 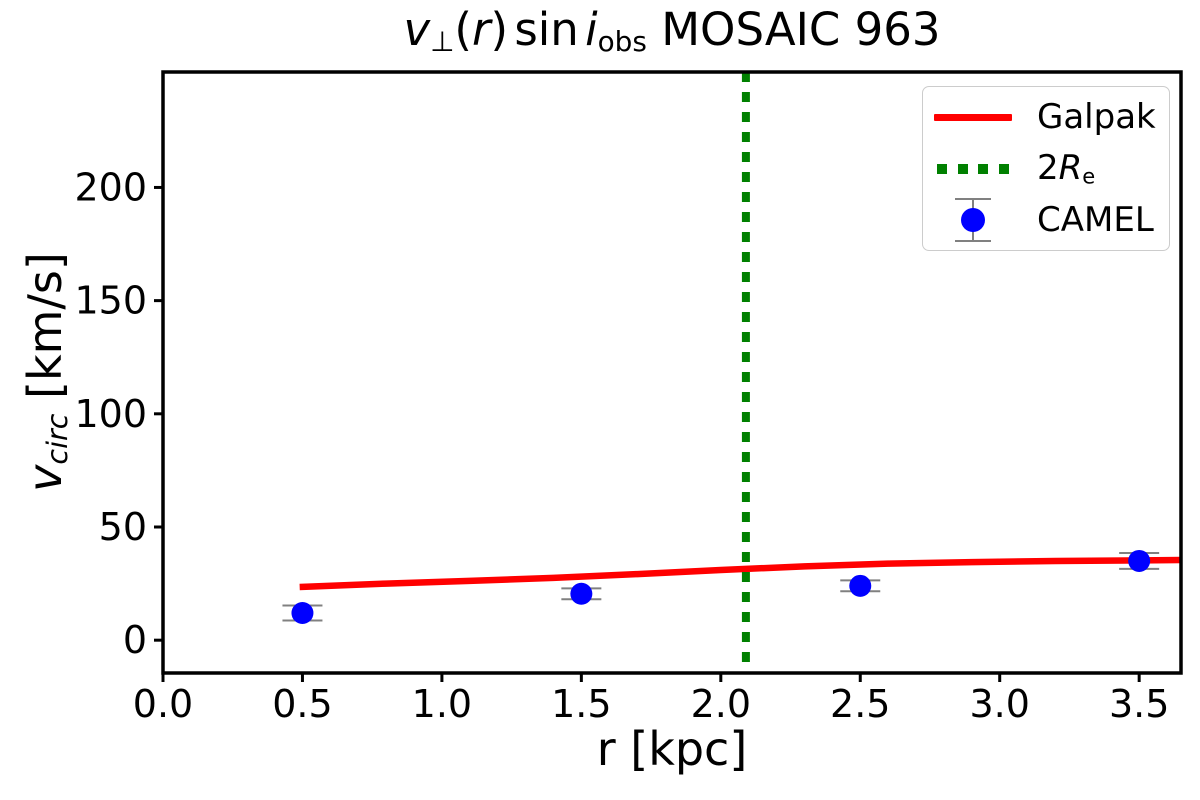 What do you see at coordinates (546, 29) in the screenshot?
I see `title-sin: sin` at bounding box center [546, 29].